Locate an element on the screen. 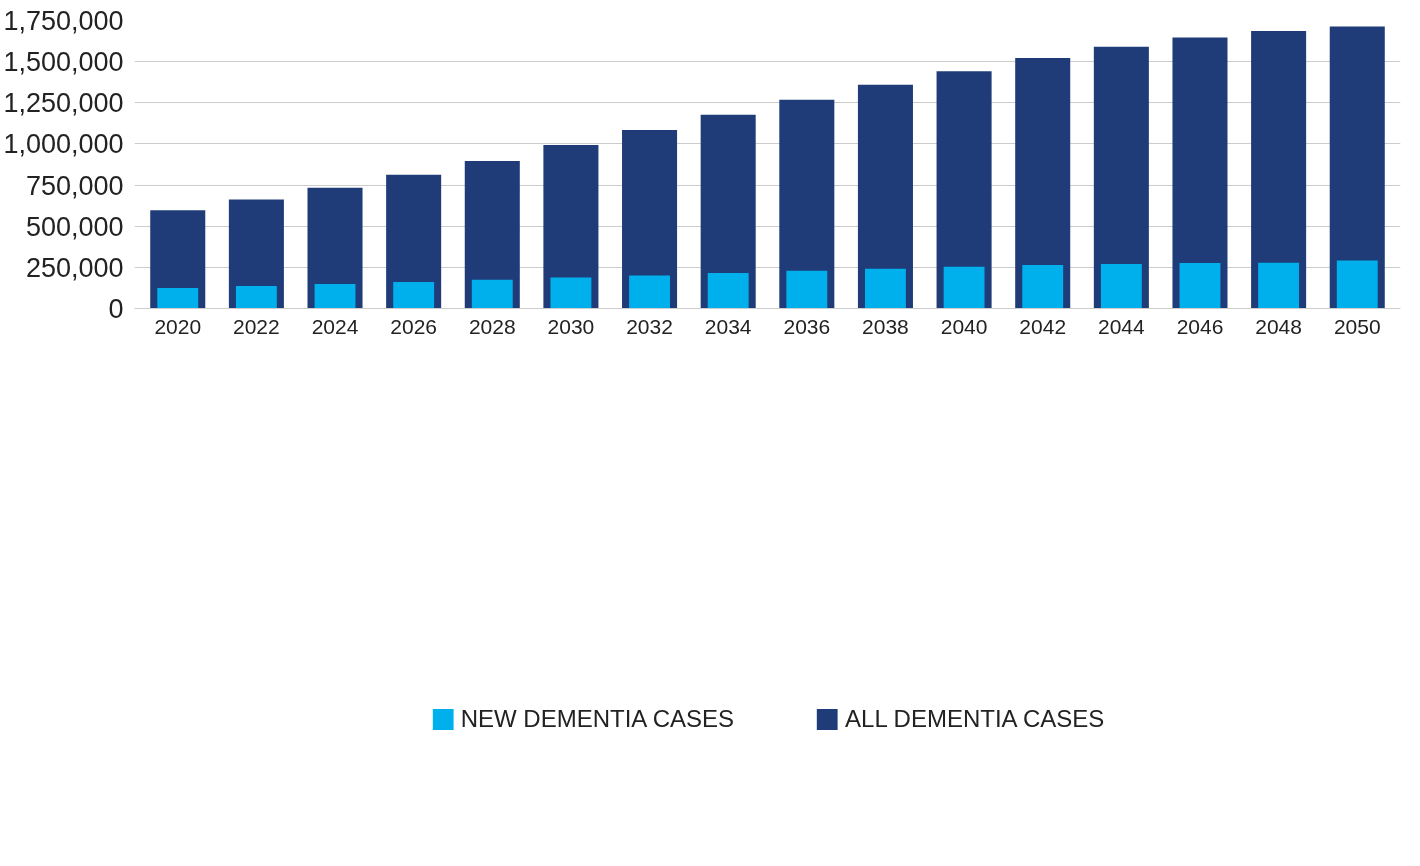  x-tick-label: 2024 is located at coordinates (335, 326).